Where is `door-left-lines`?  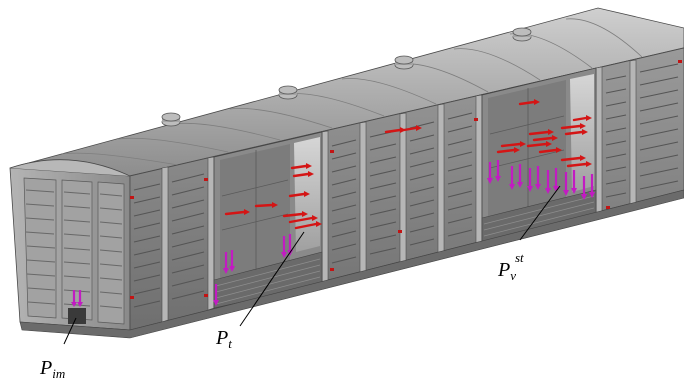
door-left-lines is located at coordinates (255, 213).